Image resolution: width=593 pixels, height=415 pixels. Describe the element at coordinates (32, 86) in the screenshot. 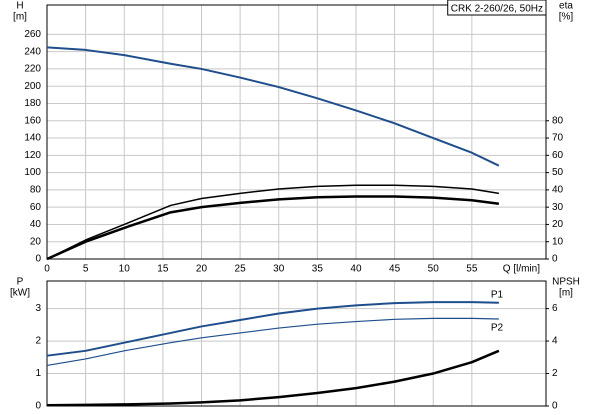

I see `y-tick-label: 200` at that location.